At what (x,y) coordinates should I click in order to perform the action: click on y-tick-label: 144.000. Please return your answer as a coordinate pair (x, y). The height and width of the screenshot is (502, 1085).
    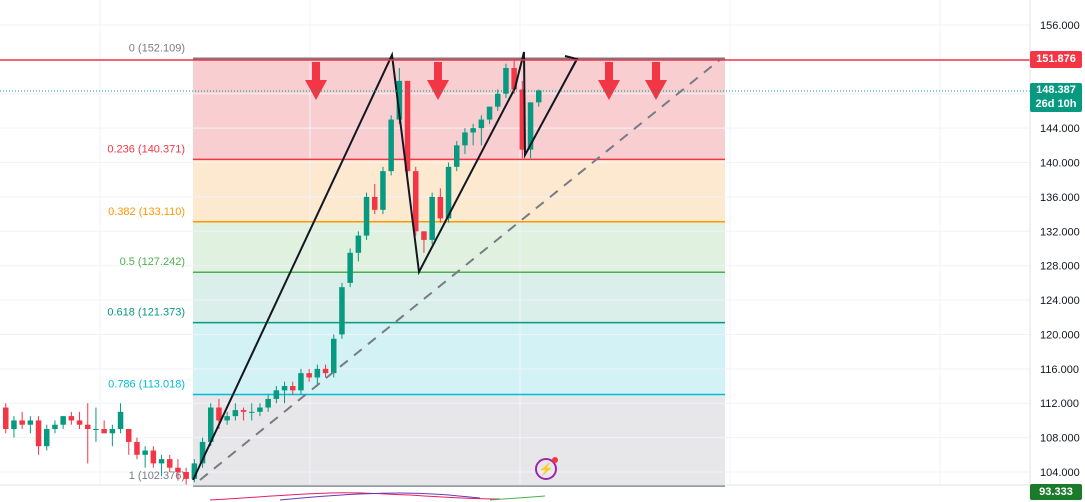
    Looking at the image, I should click on (1060, 129).